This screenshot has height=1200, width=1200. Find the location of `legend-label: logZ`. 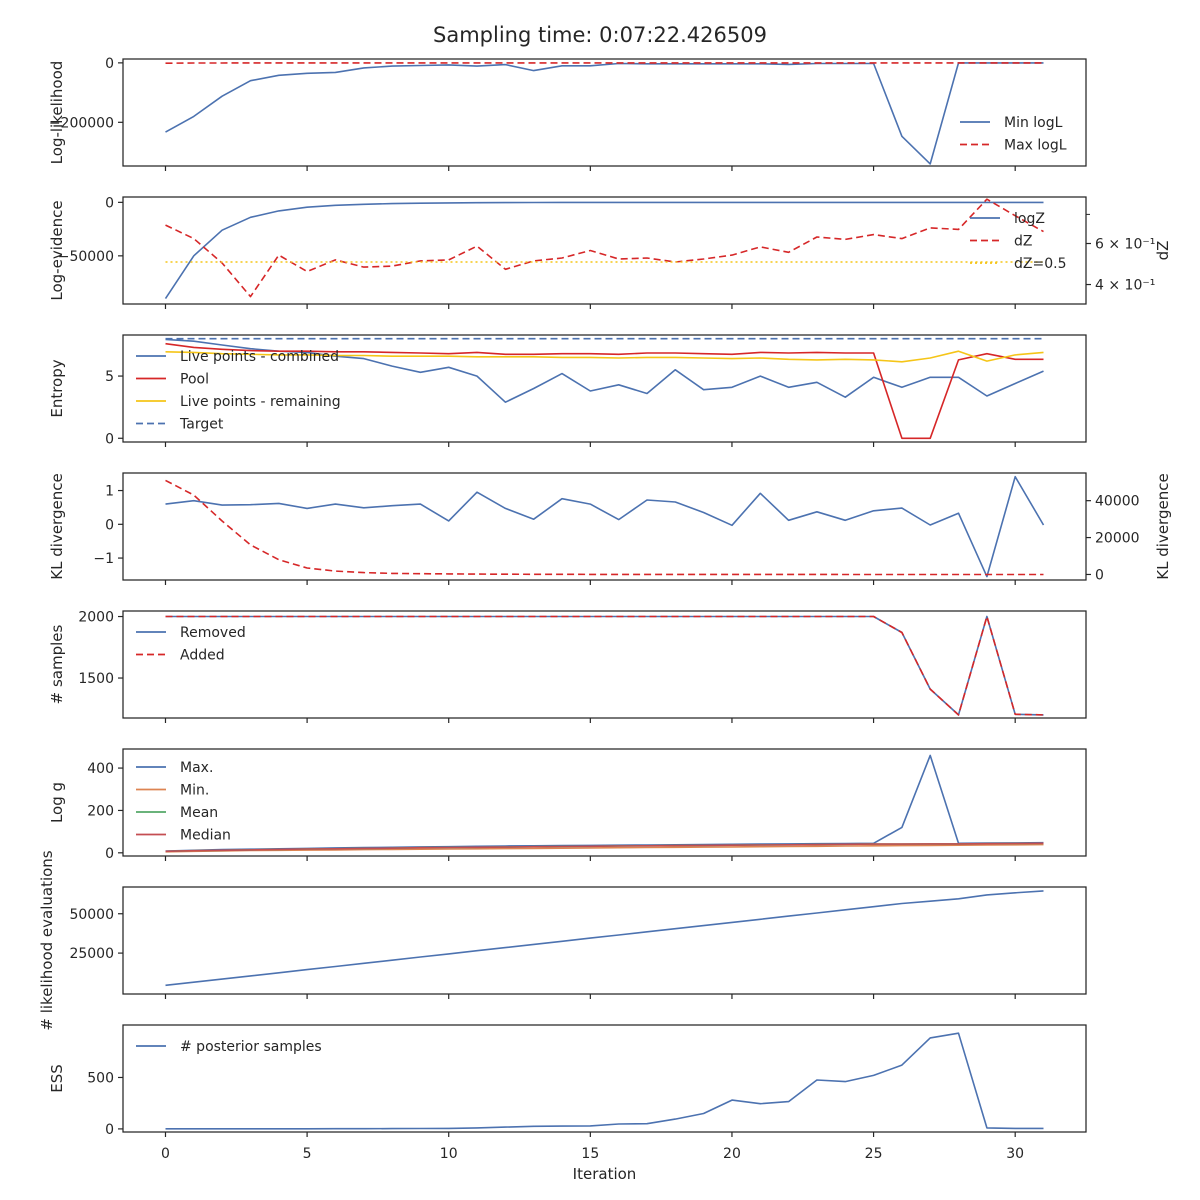

legend-label: logZ is located at coordinates (1029, 219).